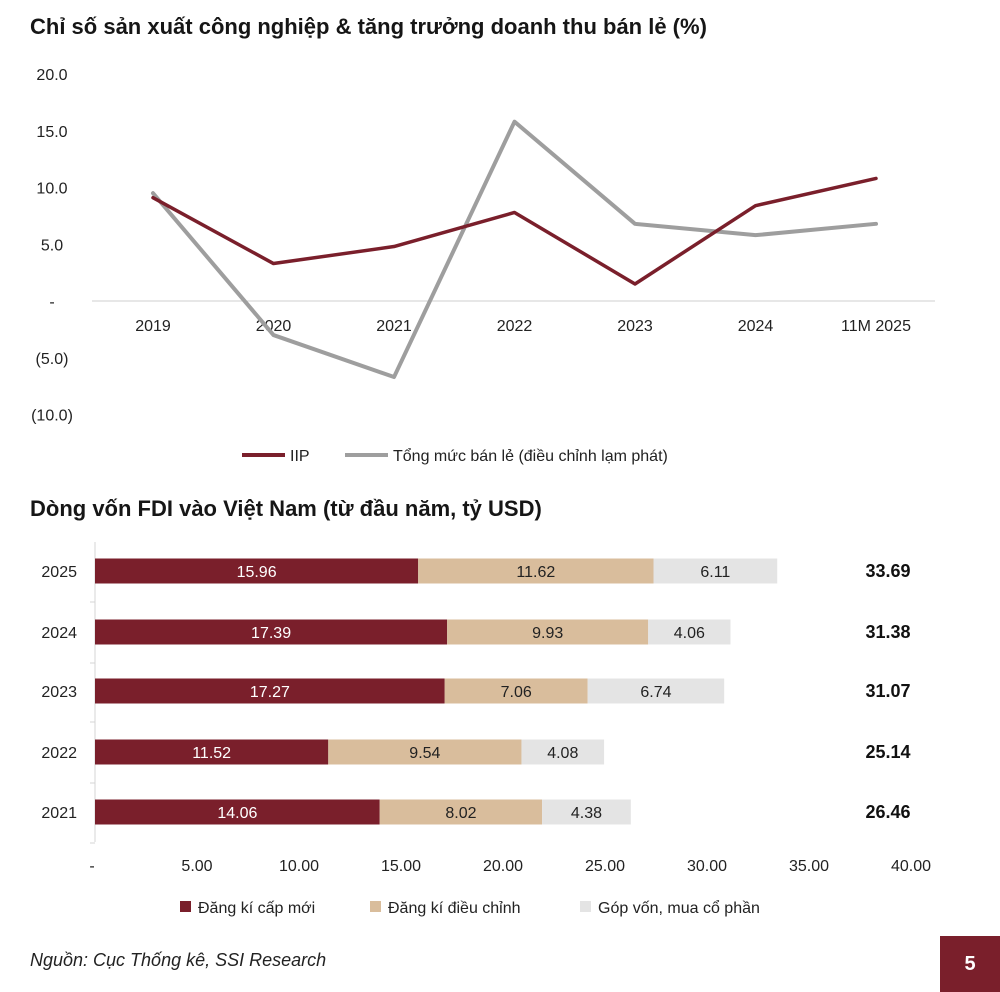 Image resolution: width=1000 pixels, height=992 pixels. What do you see at coordinates (59, 813) in the screenshot?
I see `bar-category-label: 2021` at bounding box center [59, 813].